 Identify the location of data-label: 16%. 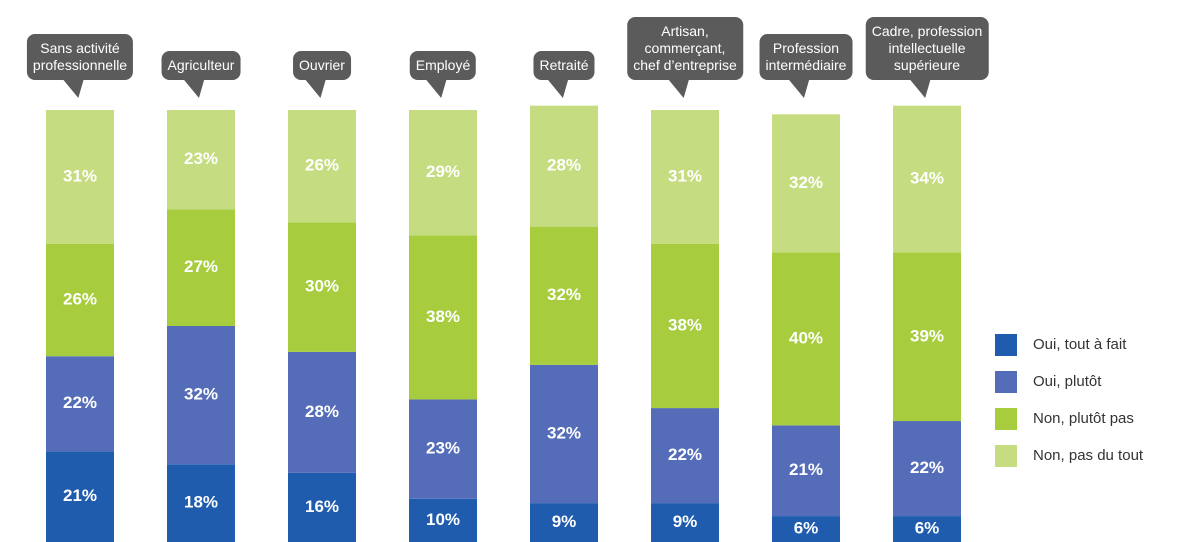
(322, 506).